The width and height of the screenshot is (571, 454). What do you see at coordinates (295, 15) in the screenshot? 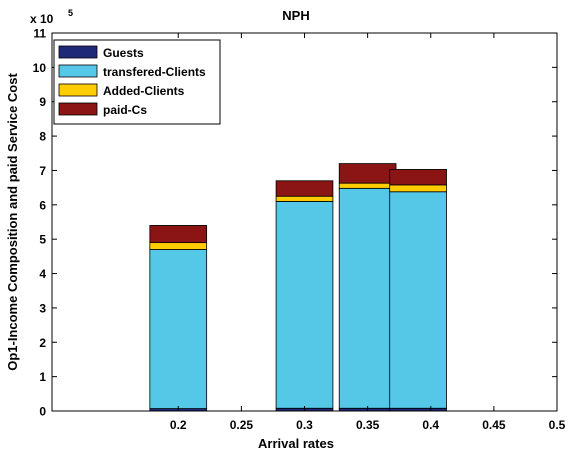
I see `chart-title: NPH` at bounding box center [295, 15].